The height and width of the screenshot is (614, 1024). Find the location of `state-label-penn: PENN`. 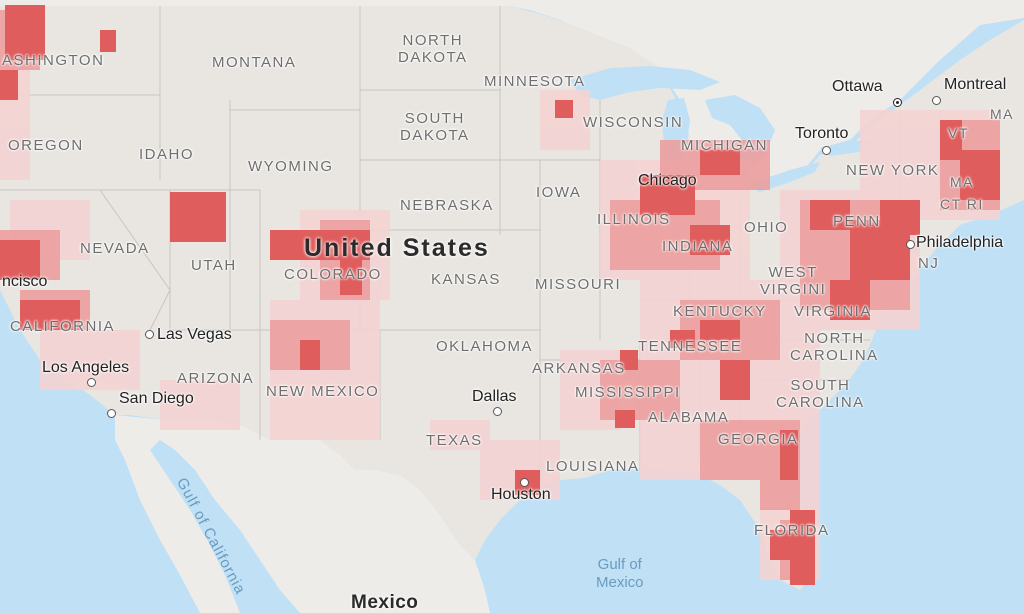

state-label-penn: PENN is located at coordinates (857, 221).